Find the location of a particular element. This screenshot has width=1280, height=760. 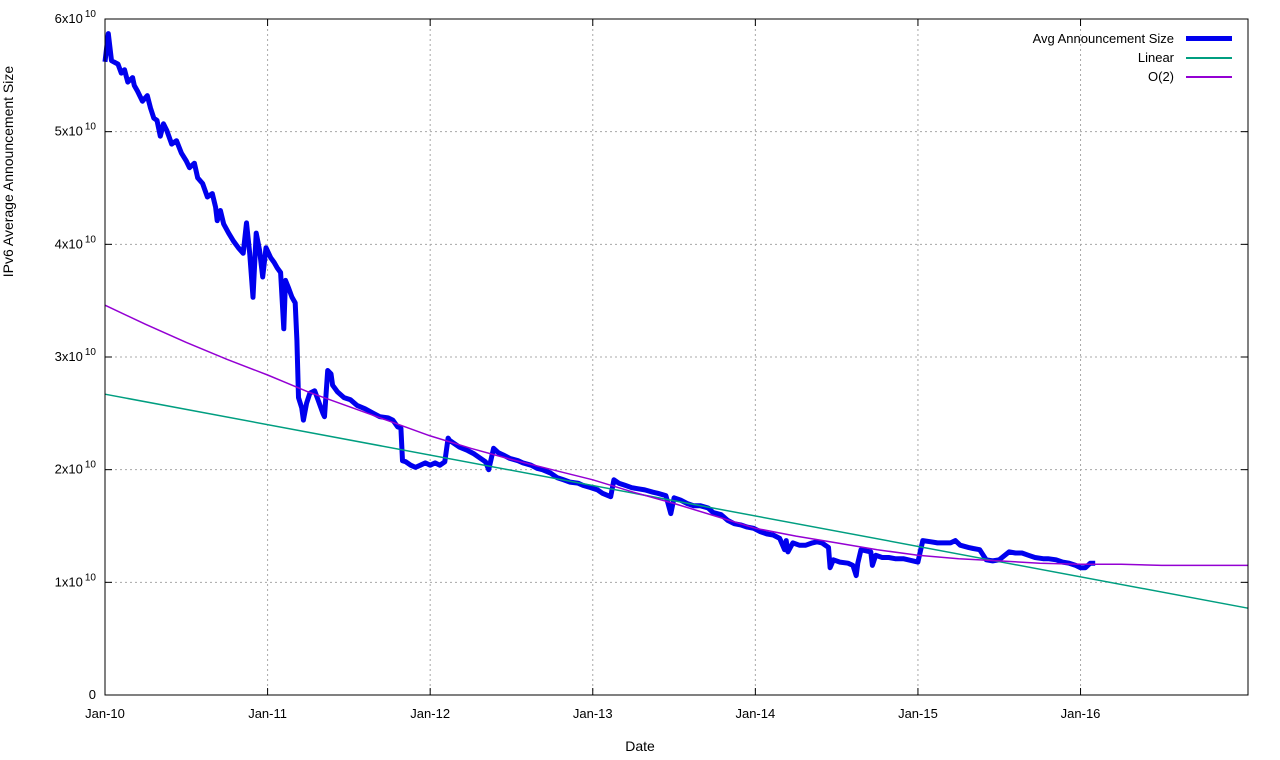

y-tick-label: 5x10 10 is located at coordinates (76, 130).